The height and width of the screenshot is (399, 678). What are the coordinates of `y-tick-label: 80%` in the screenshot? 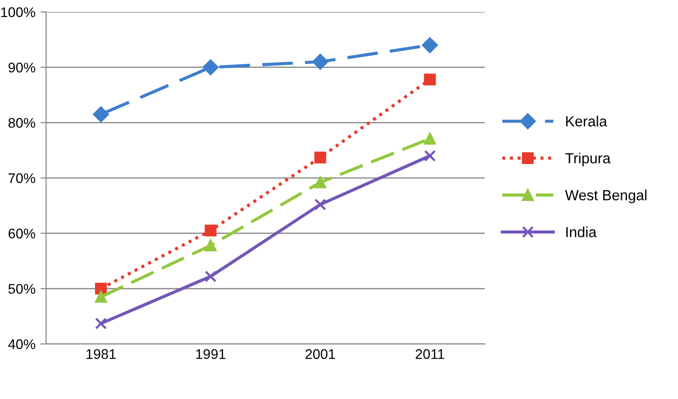 It's located at (22, 123).